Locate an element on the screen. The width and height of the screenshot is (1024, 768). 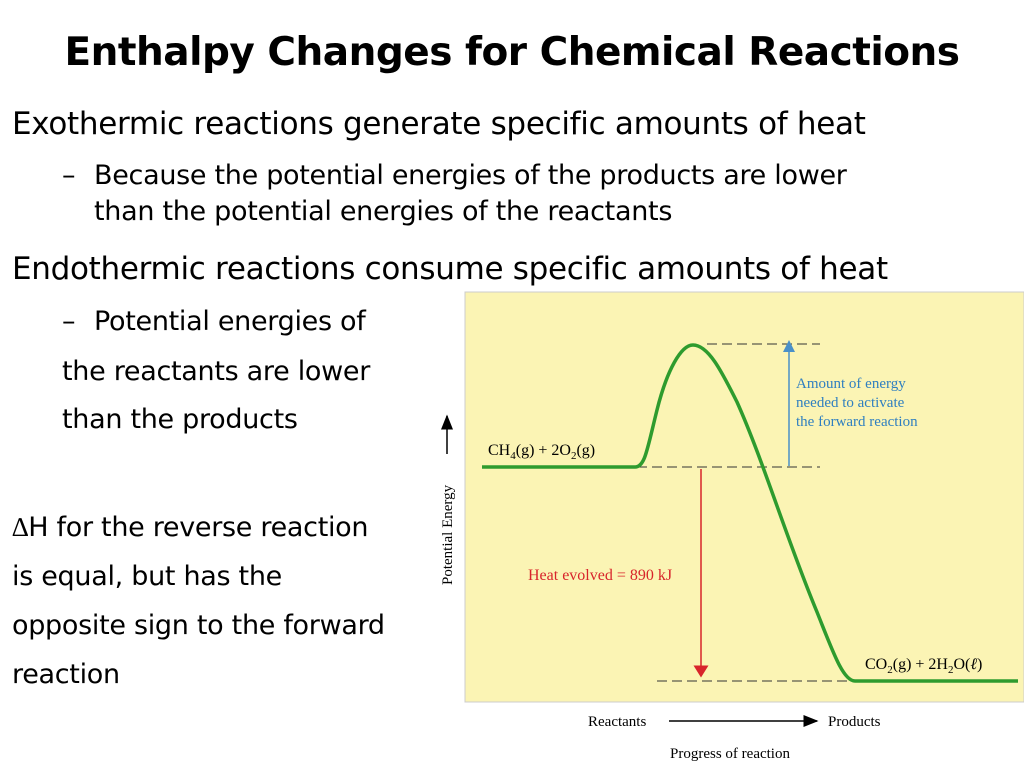
reactants-formula: CH4(g) + 2O2(g) is located at coordinates (541, 452).